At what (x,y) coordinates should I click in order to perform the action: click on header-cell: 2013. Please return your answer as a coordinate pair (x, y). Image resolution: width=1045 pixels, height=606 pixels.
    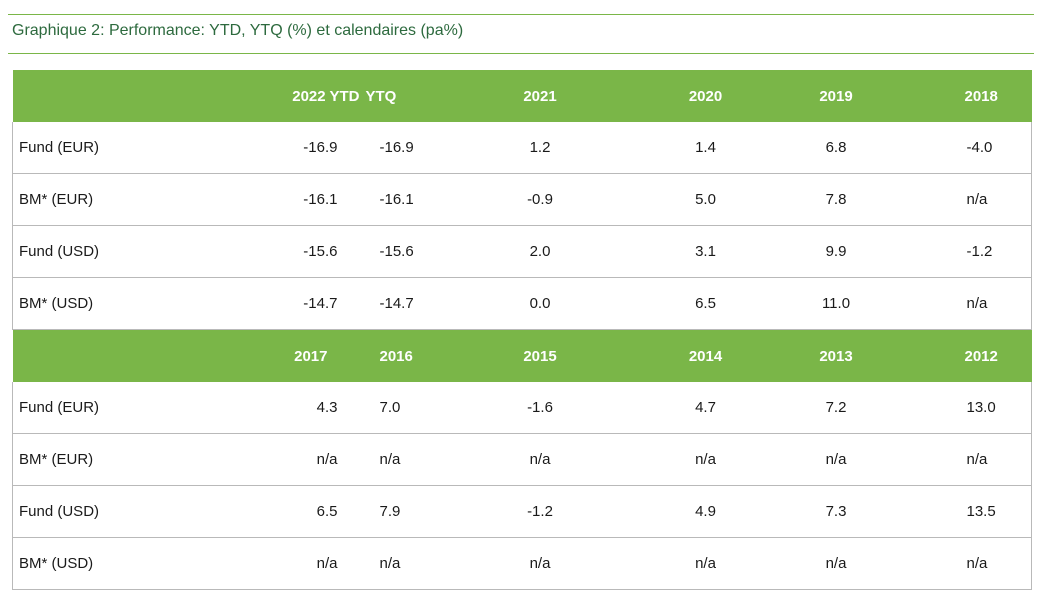
    Looking at the image, I should click on (836, 355).